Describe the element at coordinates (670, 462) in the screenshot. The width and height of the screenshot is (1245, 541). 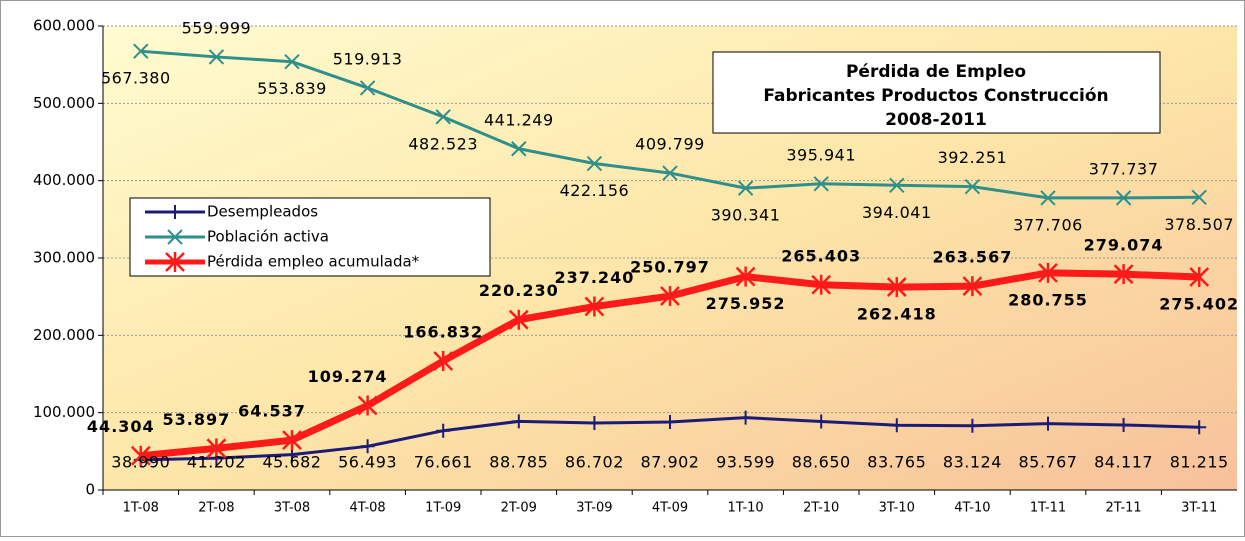
I see `data-label: 87.902` at that location.